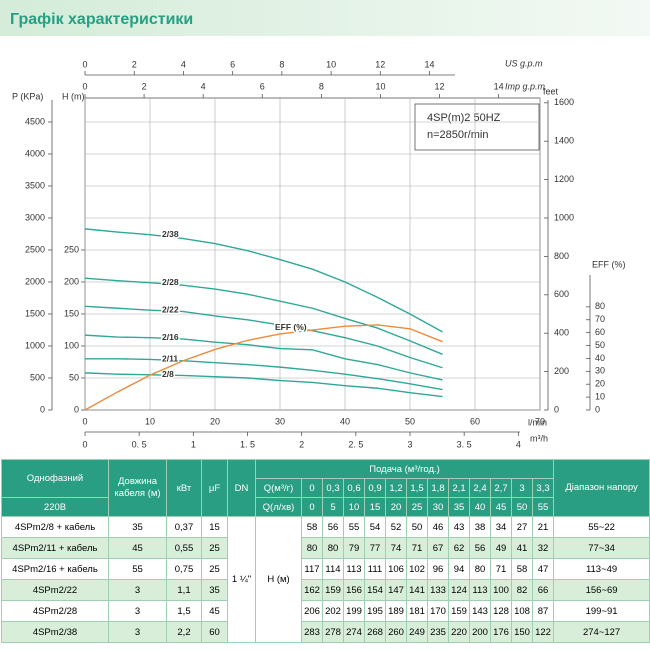 This screenshot has width=650, height=650. I want to click on x-axis-title: l/min, so click(537, 422).